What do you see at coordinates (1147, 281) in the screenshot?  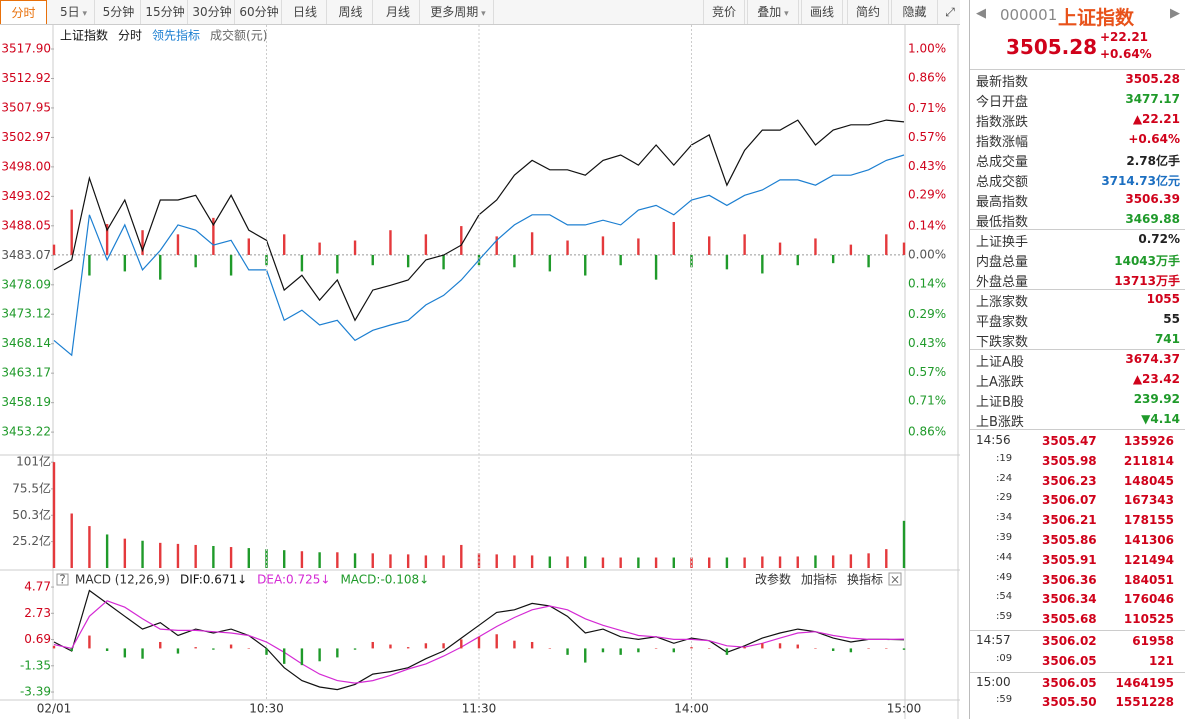 I see `field-value: 13713万手` at bounding box center [1147, 281].